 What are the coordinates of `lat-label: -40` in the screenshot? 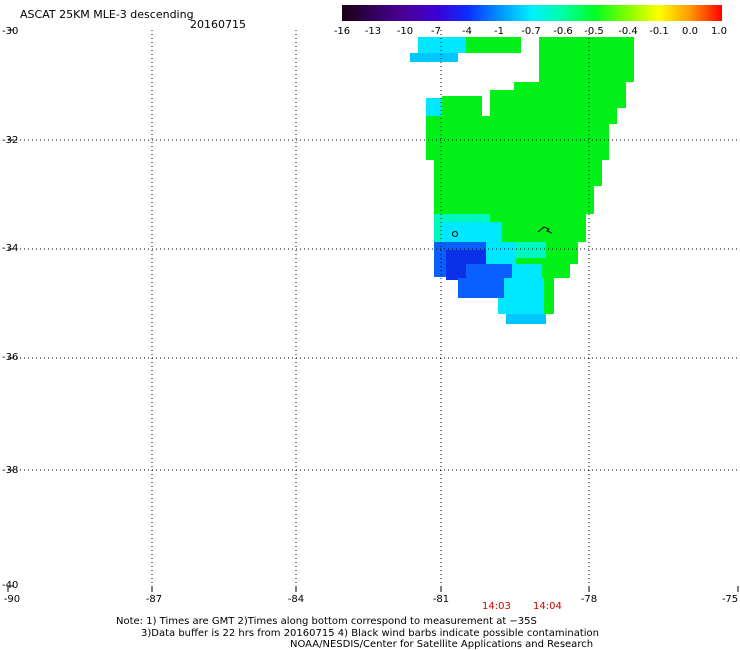 It's located at (10, 585).